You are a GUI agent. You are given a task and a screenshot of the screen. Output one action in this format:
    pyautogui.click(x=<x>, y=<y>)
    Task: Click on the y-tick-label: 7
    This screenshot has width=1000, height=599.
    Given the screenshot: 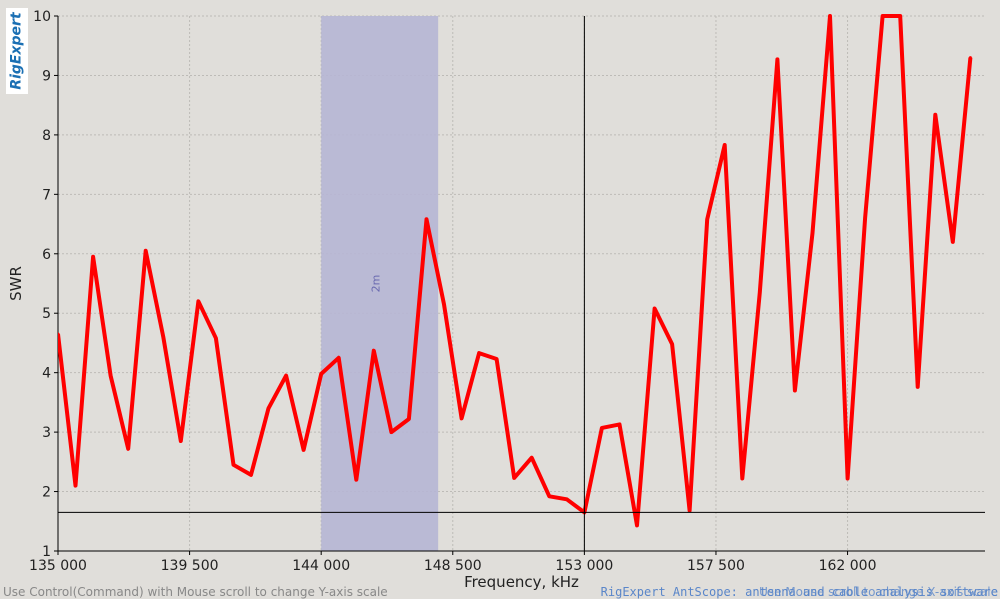 What is the action you would take?
    pyautogui.click(x=46, y=195)
    